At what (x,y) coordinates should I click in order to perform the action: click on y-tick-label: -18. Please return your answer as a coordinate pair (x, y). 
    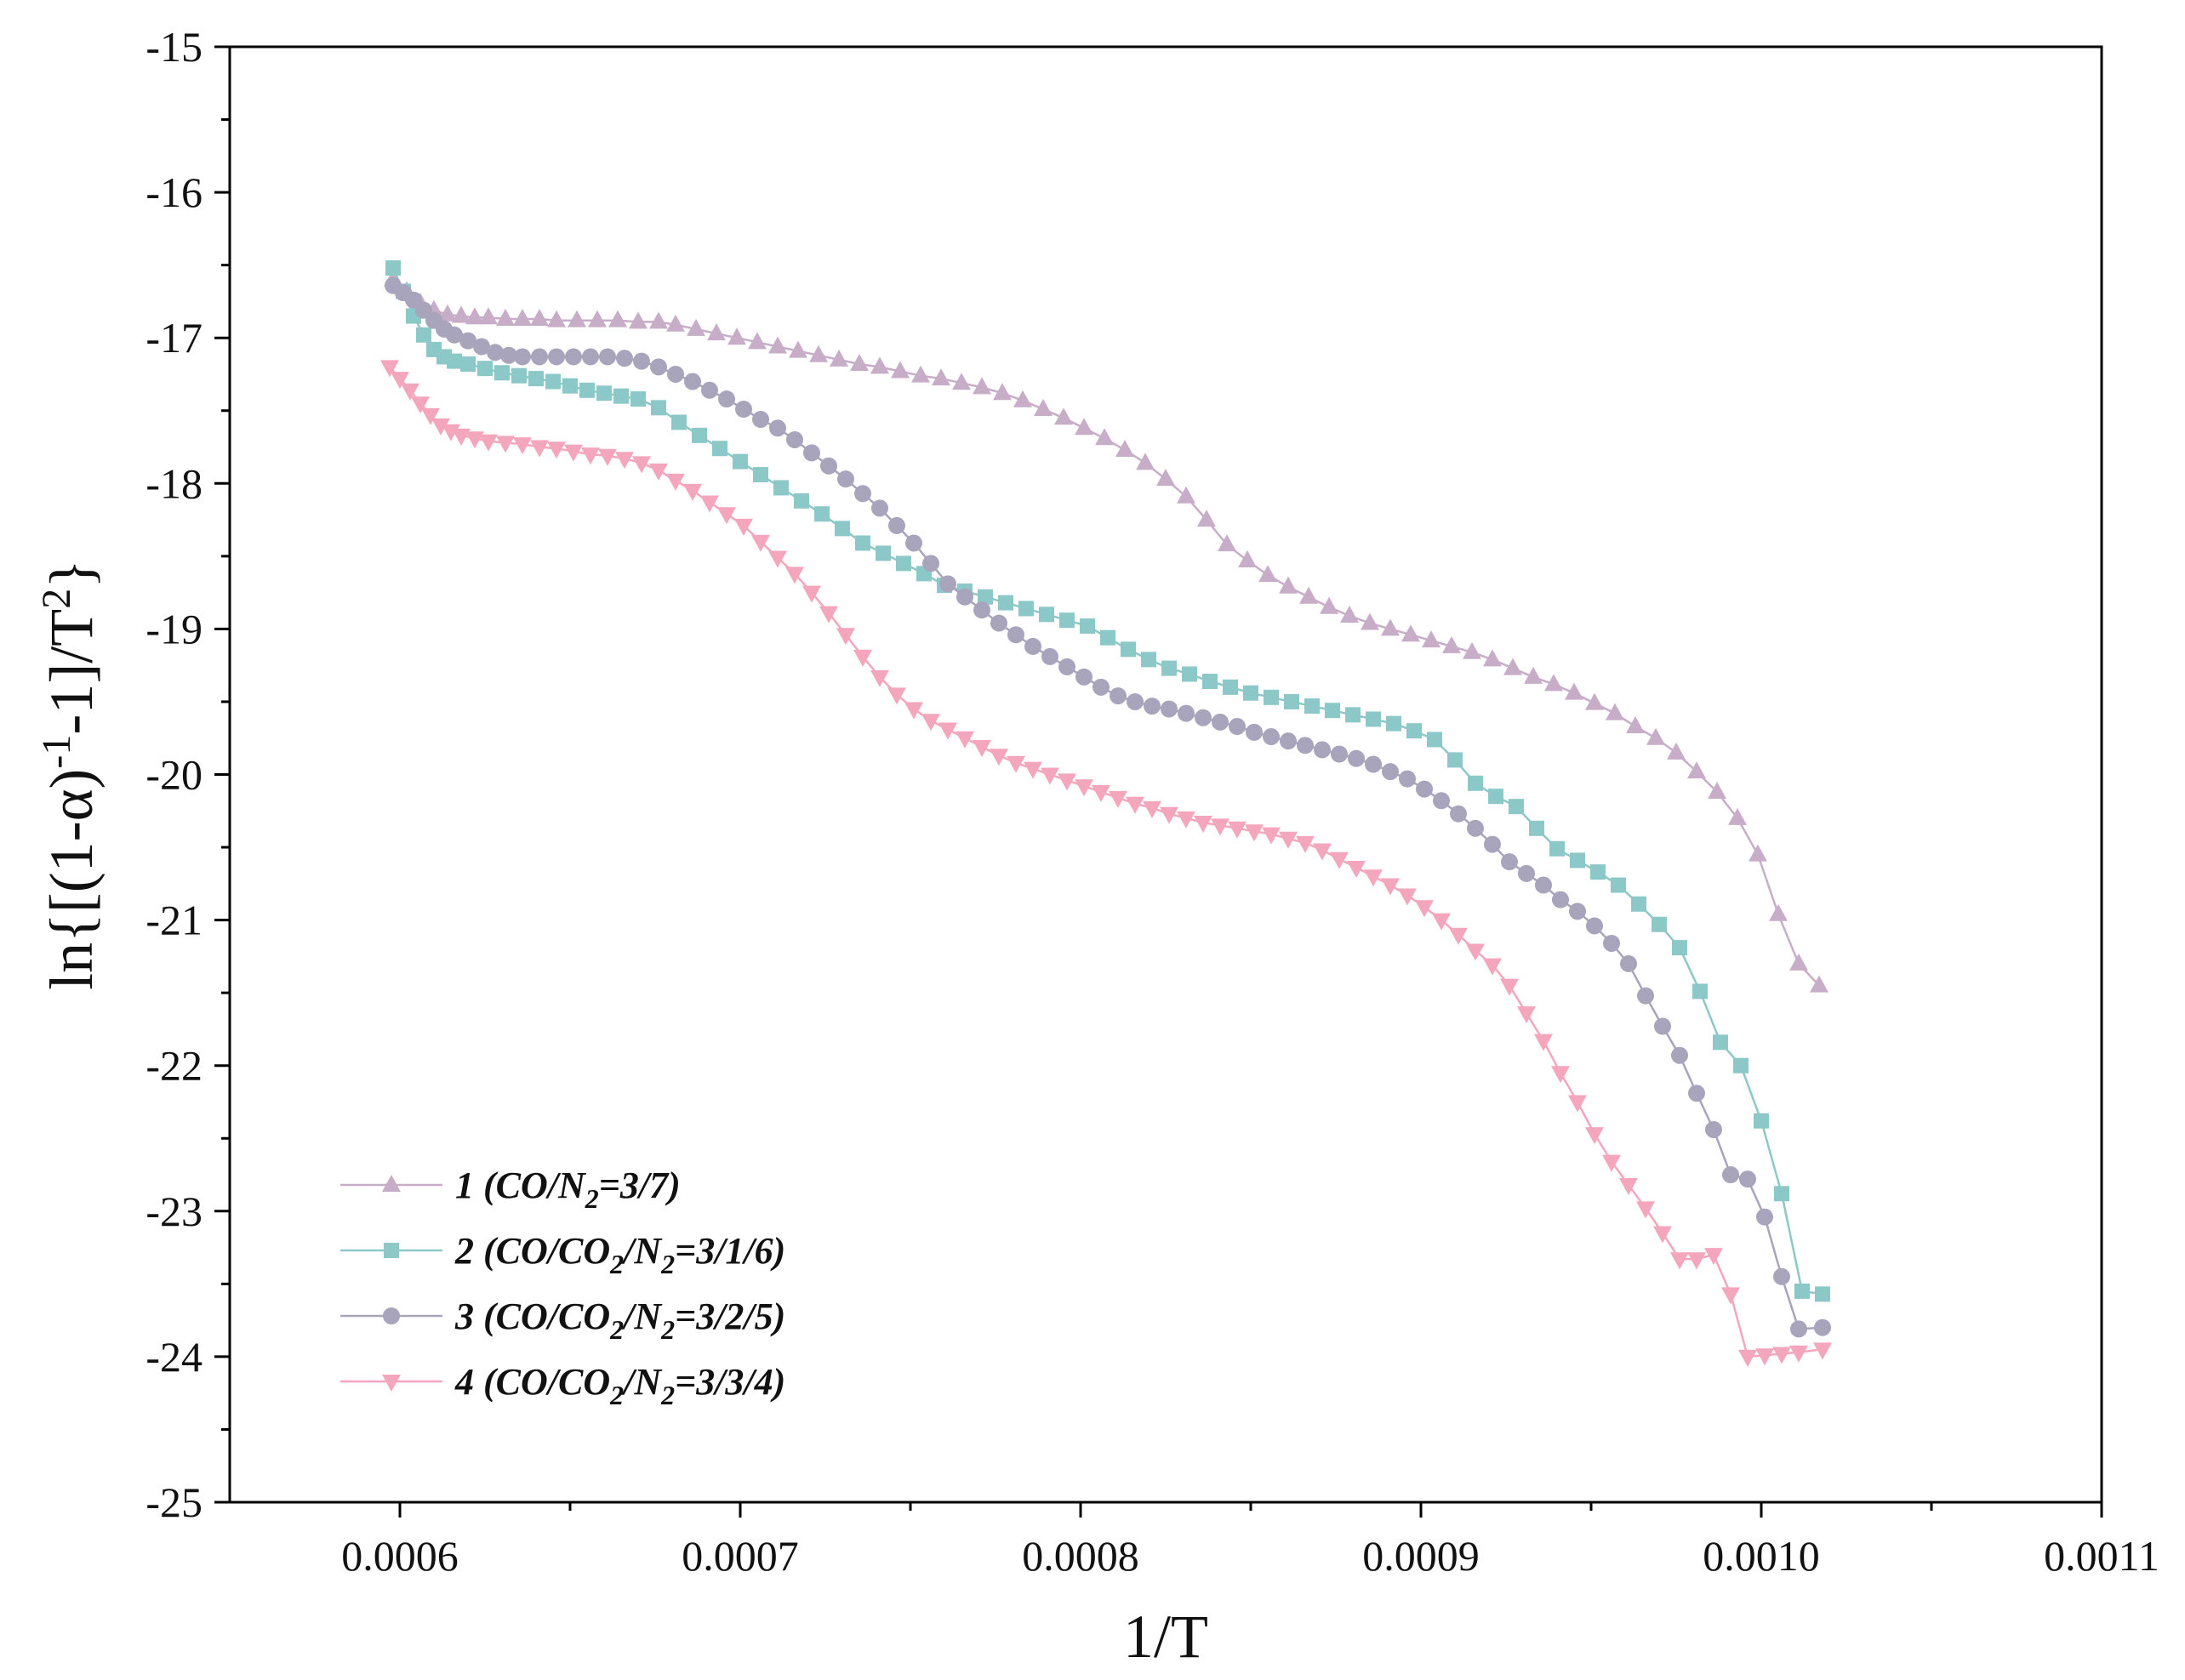
    Looking at the image, I should click on (174, 483).